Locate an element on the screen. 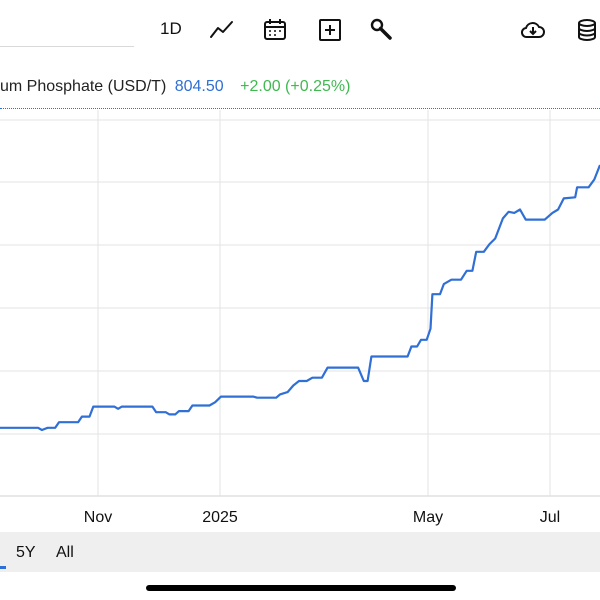 The width and height of the screenshot is (600, 600). active-range-indicator is located at coordinates (3, 567).